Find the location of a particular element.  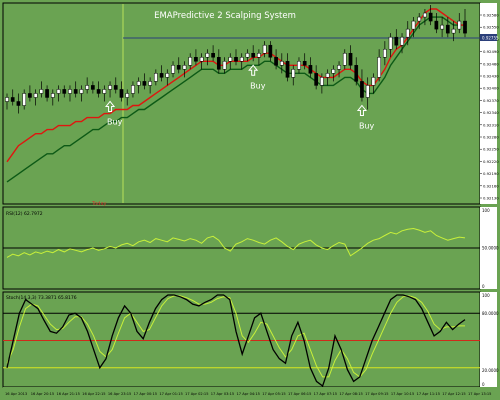

rsi-axis-label: 0 is located at coordinates (483, 286).